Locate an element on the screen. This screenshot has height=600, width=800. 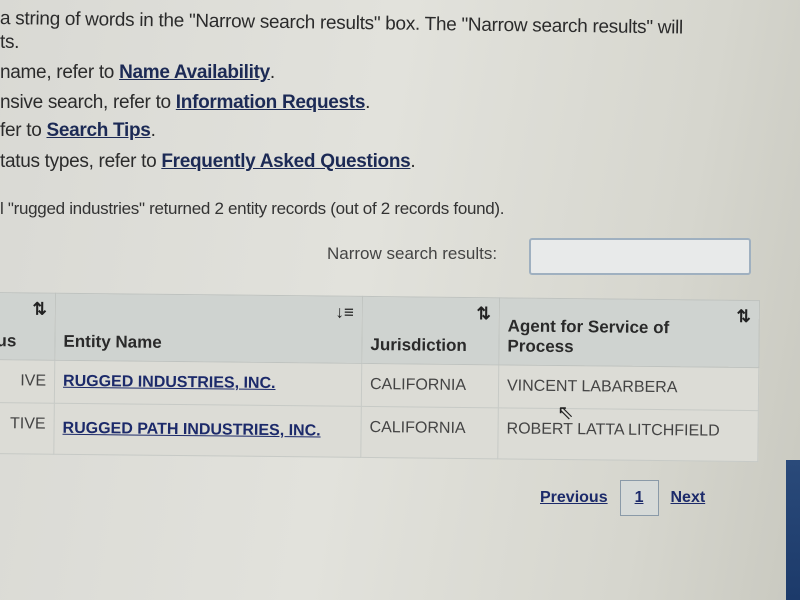
intro-line: fer to Search Tips. is located at coordinates (78, 131).